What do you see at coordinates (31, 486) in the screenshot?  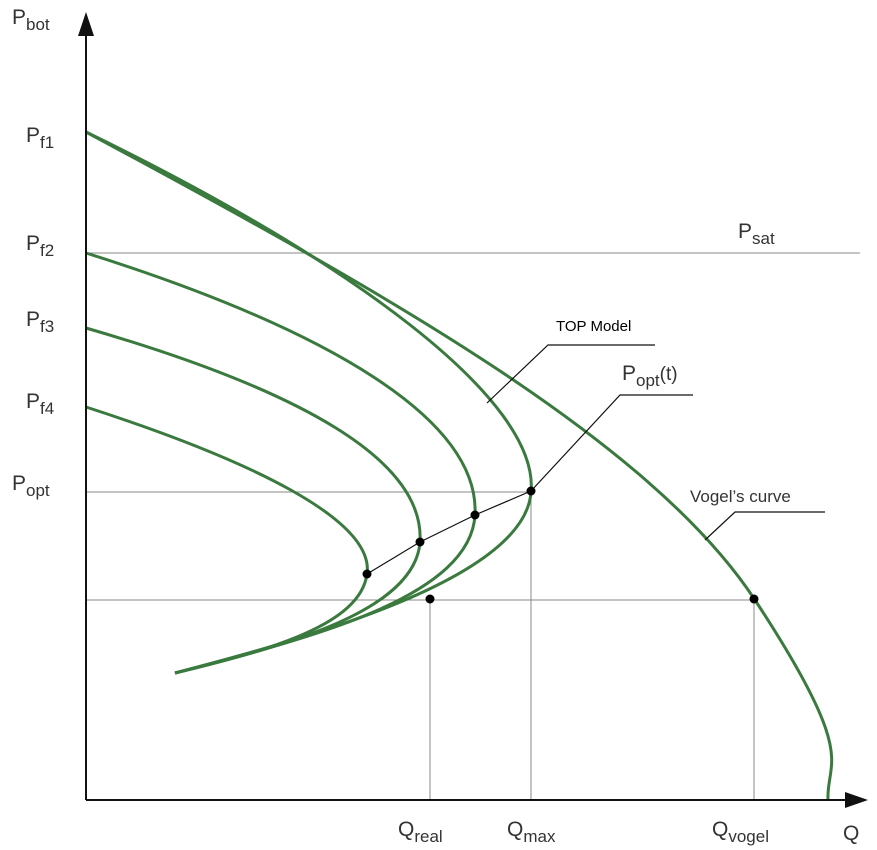 I see `y-label: Popt` at bounding box center [31, 486].